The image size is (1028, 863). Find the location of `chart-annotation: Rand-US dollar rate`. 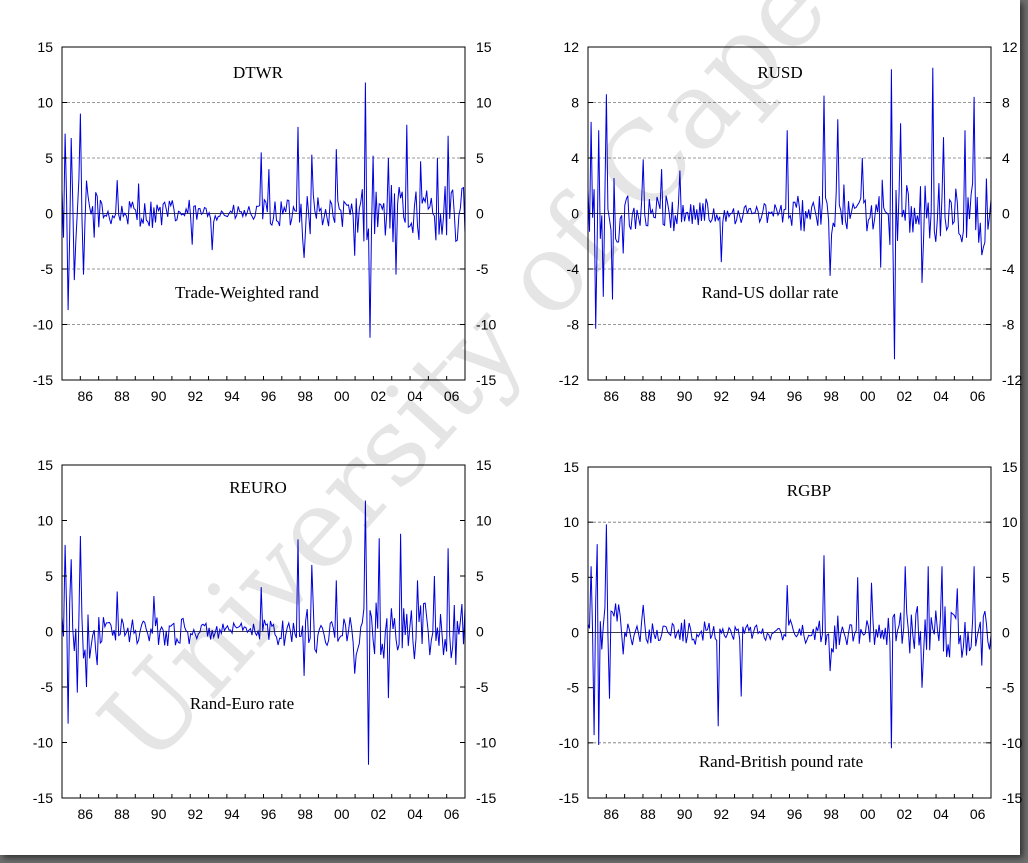

chart-annotation: Rand-US dollar rate is located at coordinates (770, 292).